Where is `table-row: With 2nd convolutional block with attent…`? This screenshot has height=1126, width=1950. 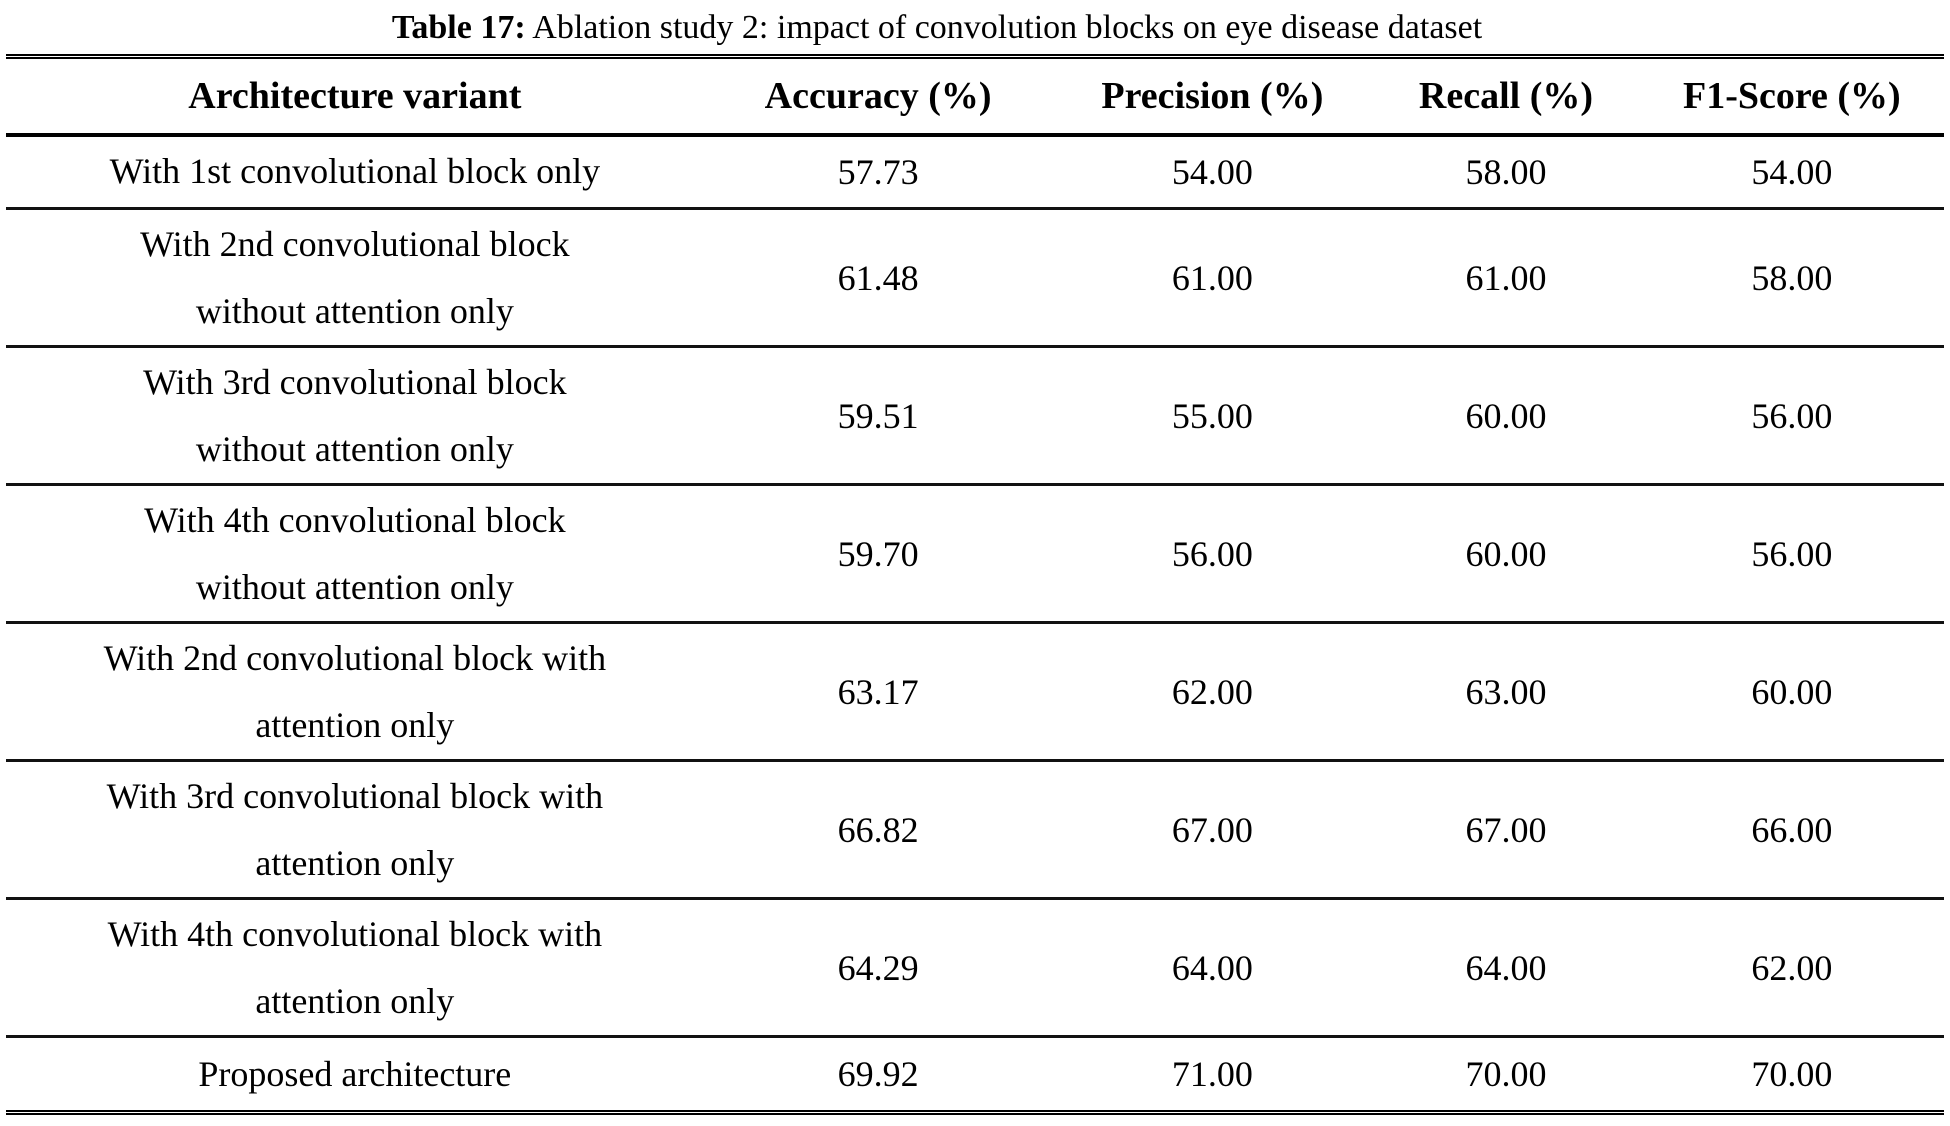
table-row: With 2nd convolutional block with attent… is located at coordinates (975, 692).